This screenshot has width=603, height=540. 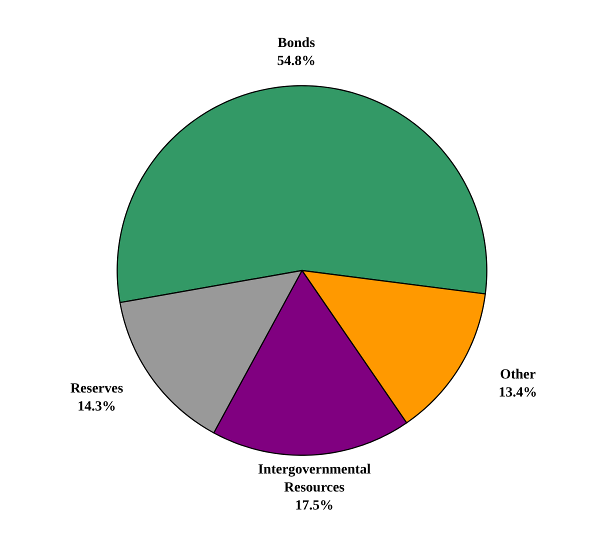 What do you see at coordinates (296, 62) in the screenshot?
I see `data-label: 54.8%` at bounding box center [296, 62].